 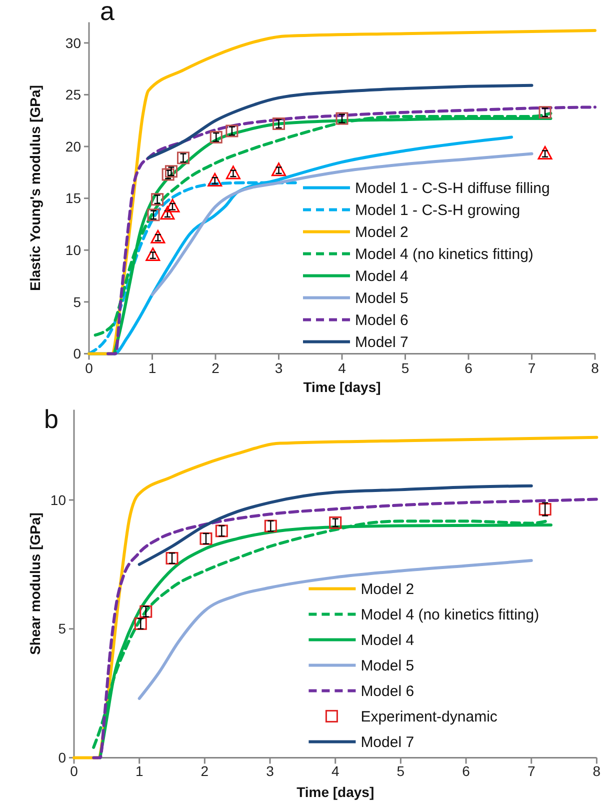 What do you see at coordinates (107, 13) in the screenshot?
I see `chart-title: a` at bounding box center [107, 13].